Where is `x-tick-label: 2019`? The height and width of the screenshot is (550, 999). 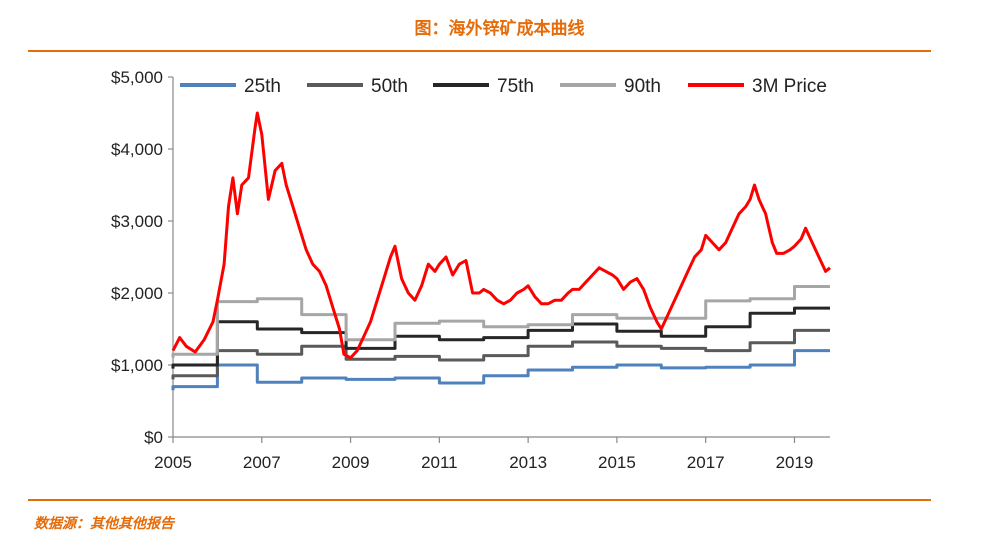 x-tick-label: 2019 is located at coordinates (795, 462).